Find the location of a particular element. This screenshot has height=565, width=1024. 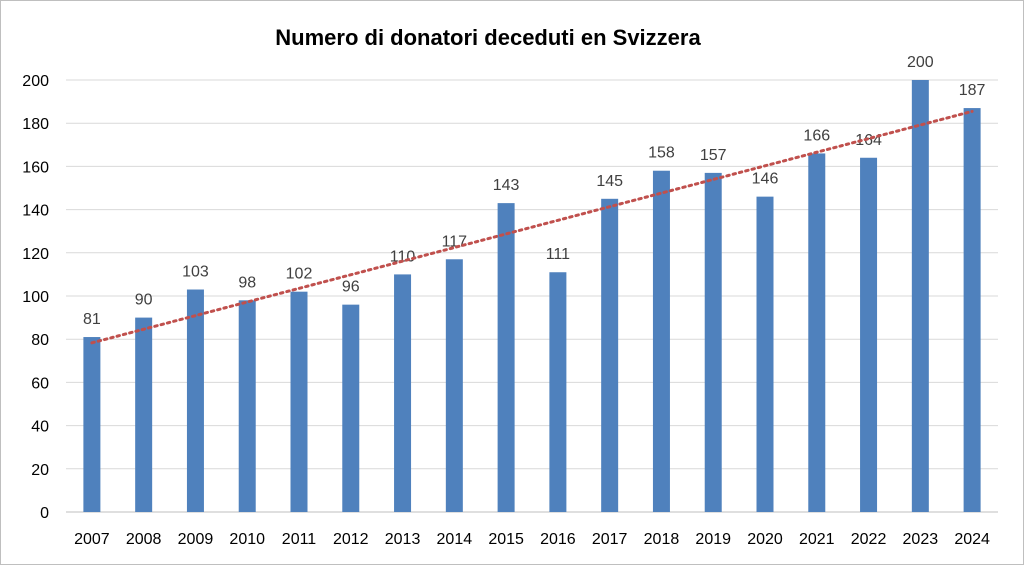

y-tick-label: 60 is located at coordinates (40, 383).